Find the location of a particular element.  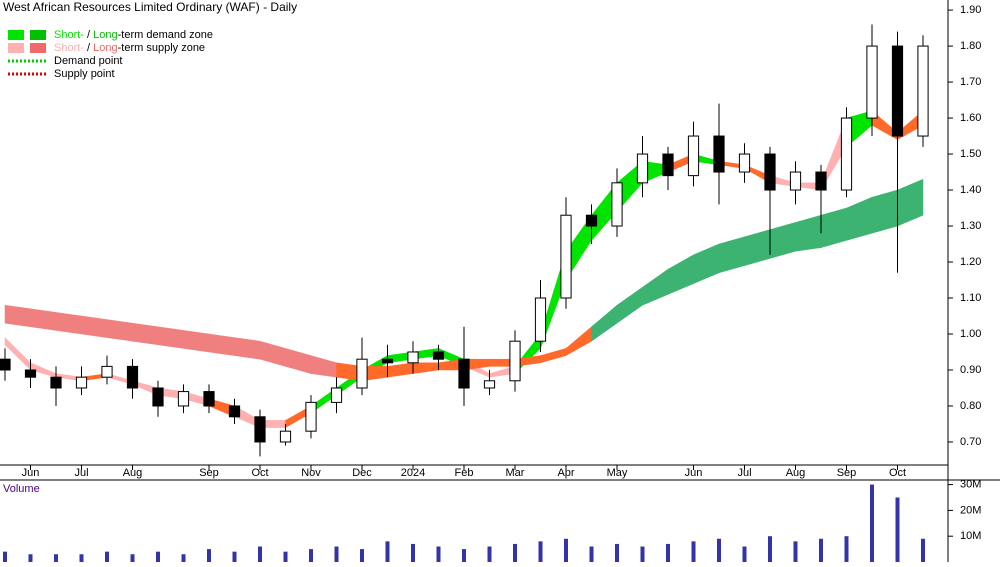

y-tick-label: 1.80 is located at coordinates (970, 46).